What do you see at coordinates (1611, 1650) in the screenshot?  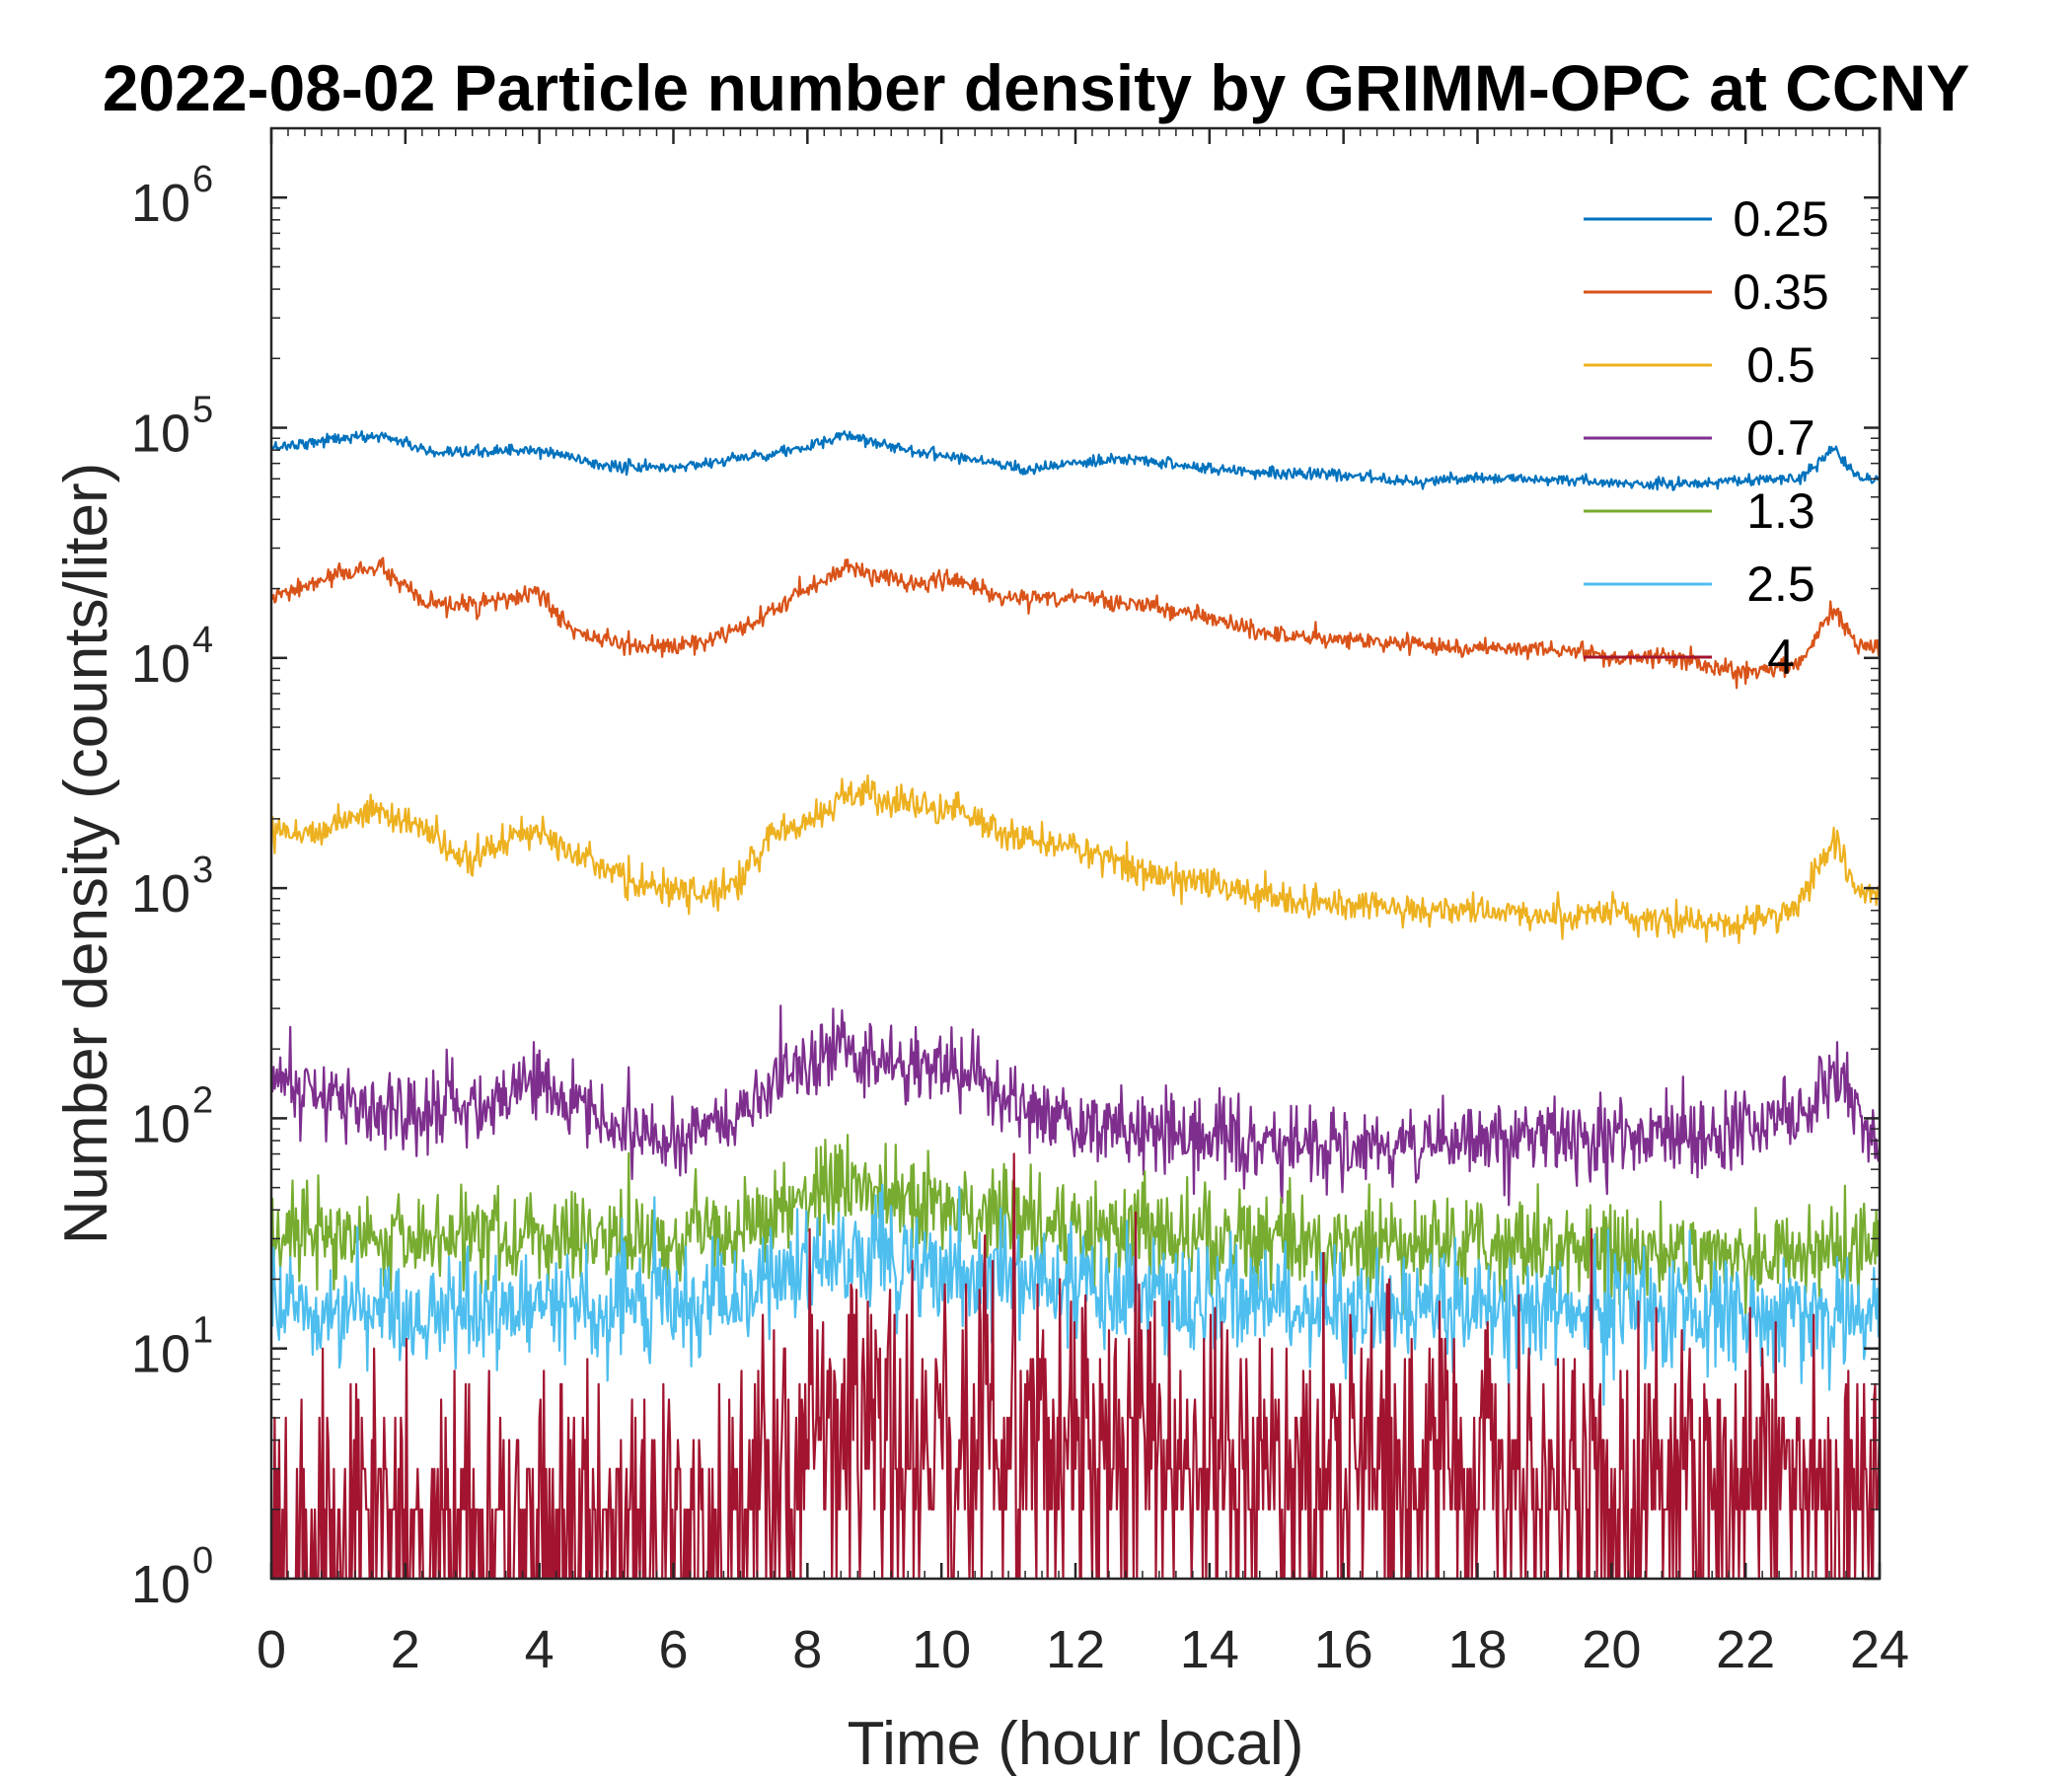 I see `x-tick-label: 20` at bounding box center [1611, 1650].